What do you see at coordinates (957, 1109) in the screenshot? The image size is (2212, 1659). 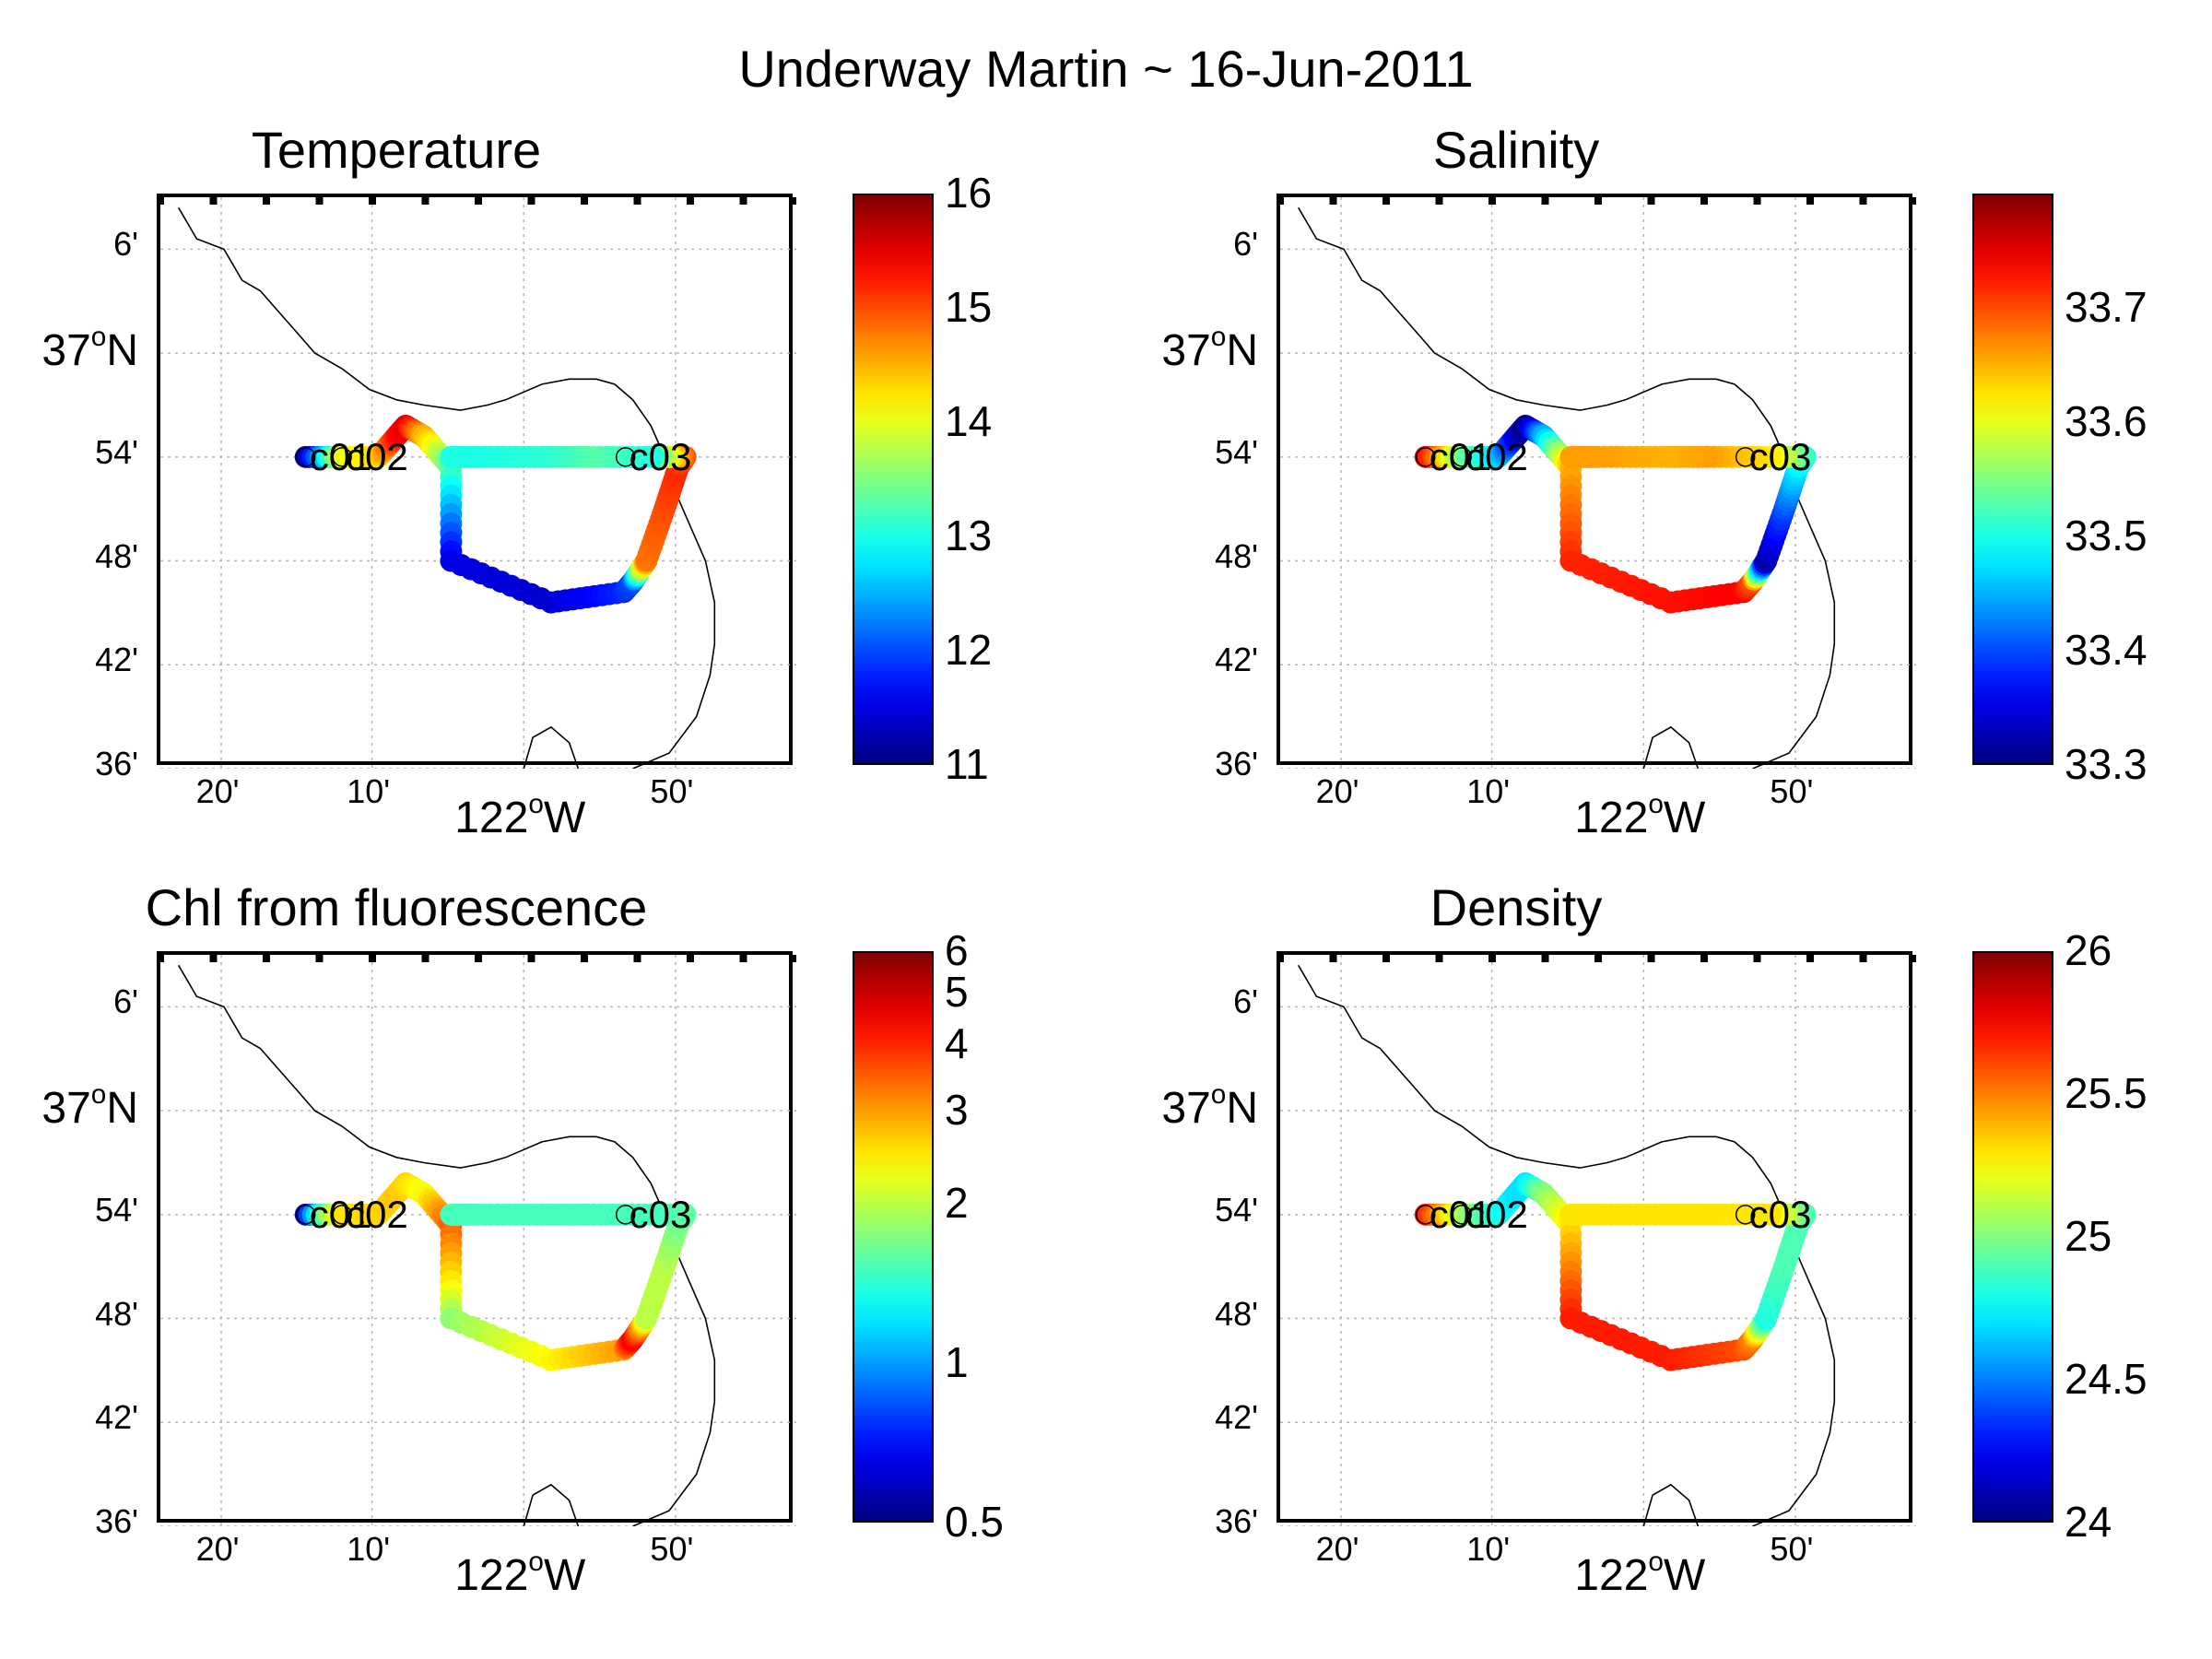 I see `colorbar-tick-label: 3` at bounding box center [957, 1109].